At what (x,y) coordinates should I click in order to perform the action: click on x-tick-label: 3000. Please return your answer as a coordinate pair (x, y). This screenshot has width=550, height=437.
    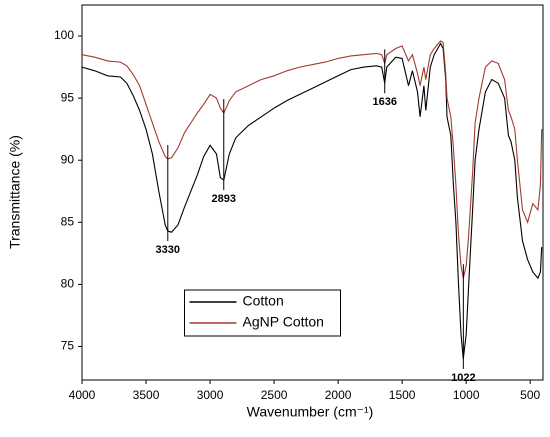
    Looking at the image, I should click on (210, 395).